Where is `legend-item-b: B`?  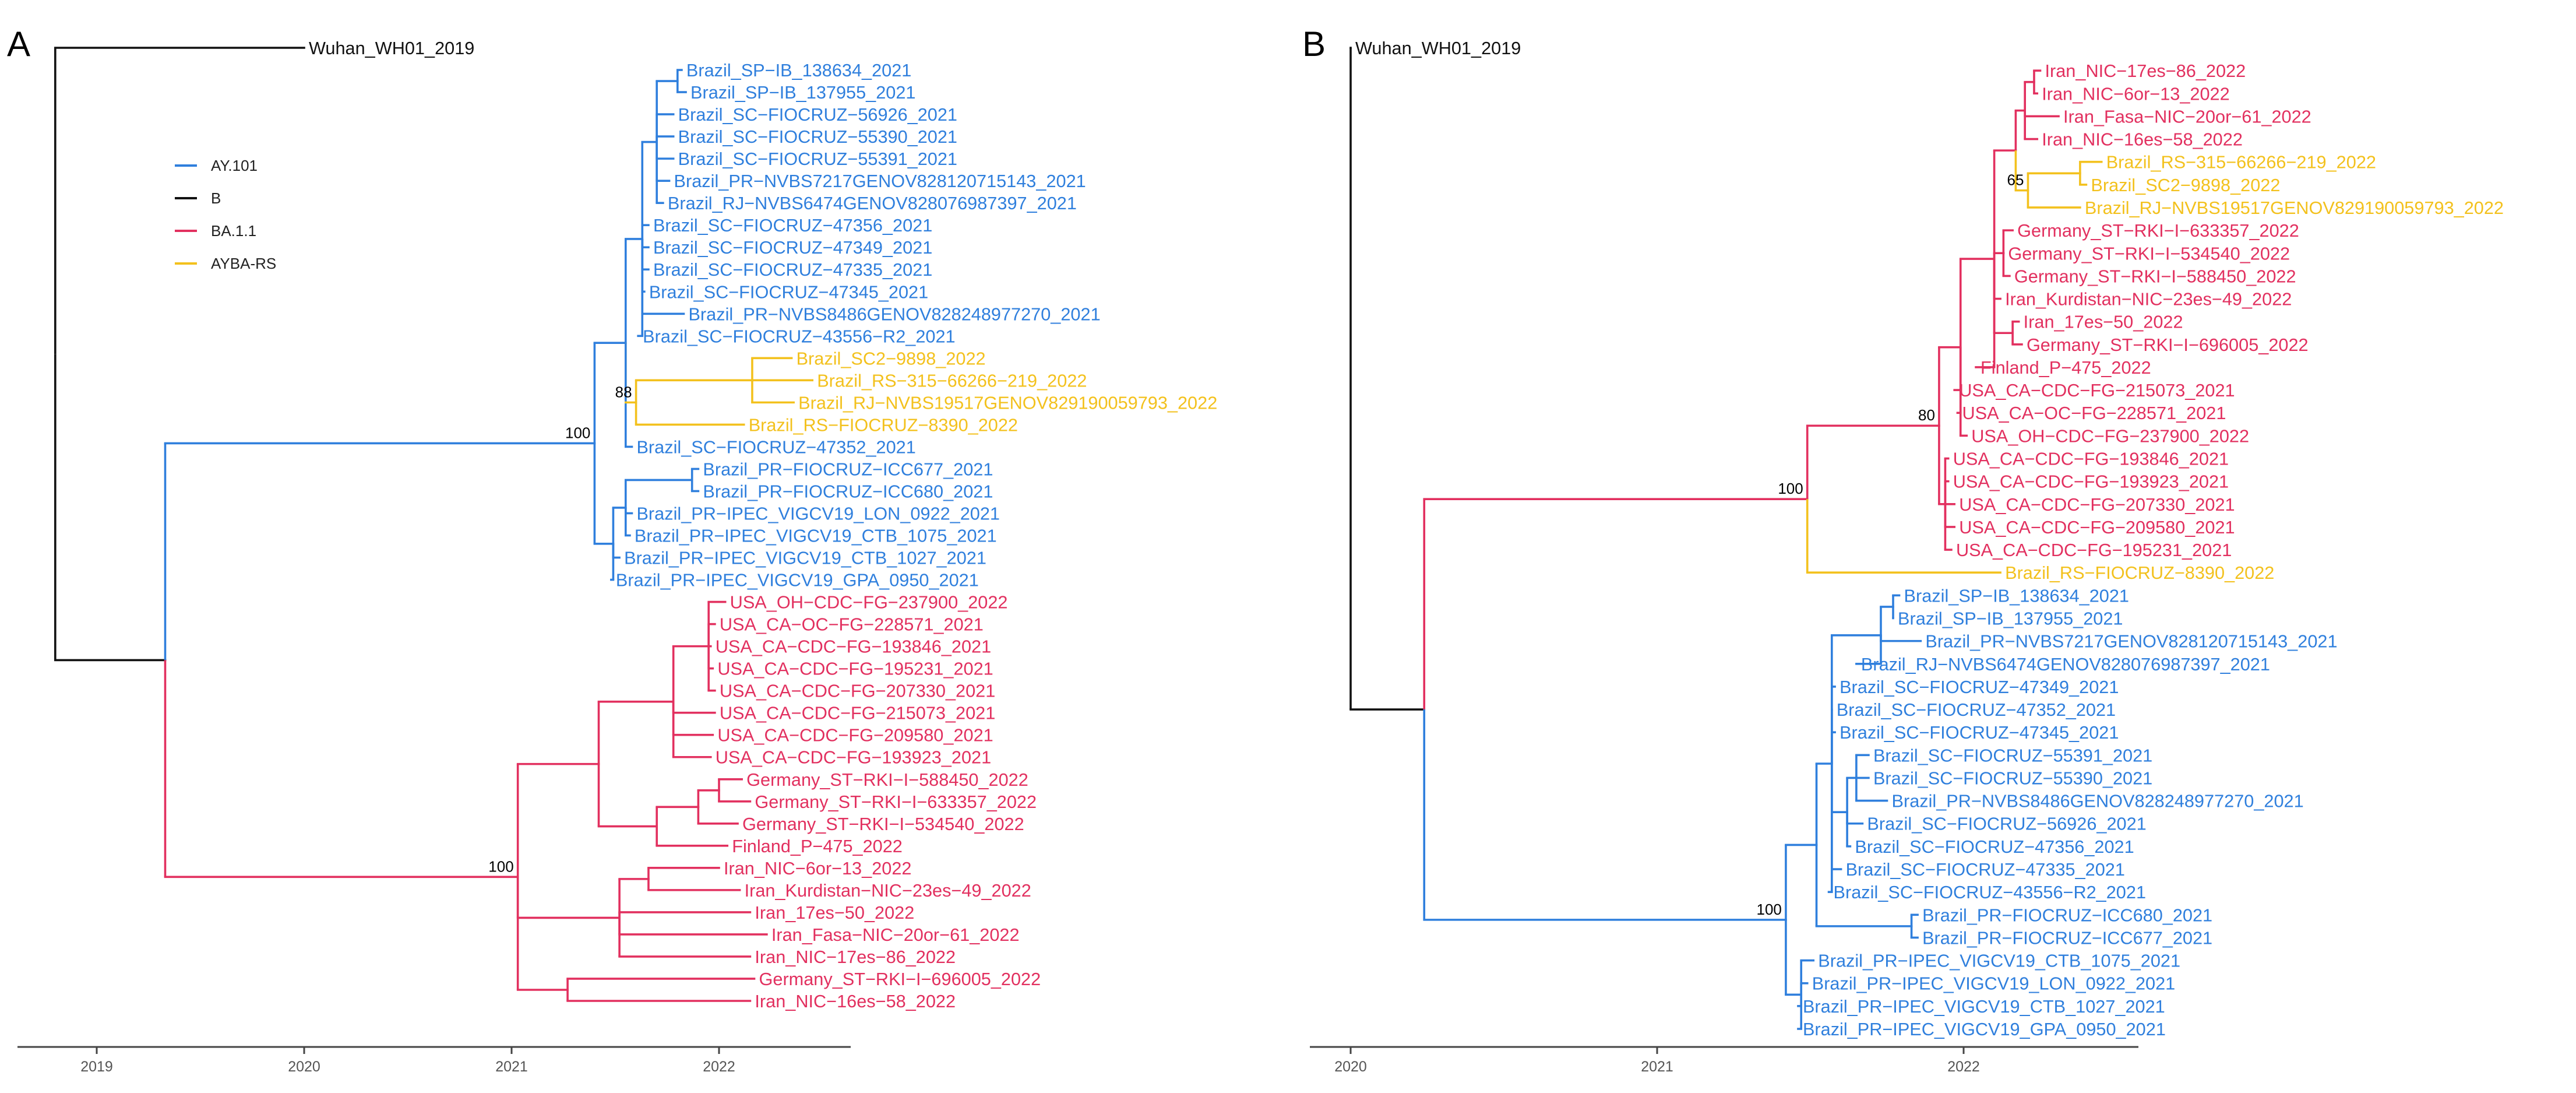 legend-item-b: B is located at coordinates (198, 198).